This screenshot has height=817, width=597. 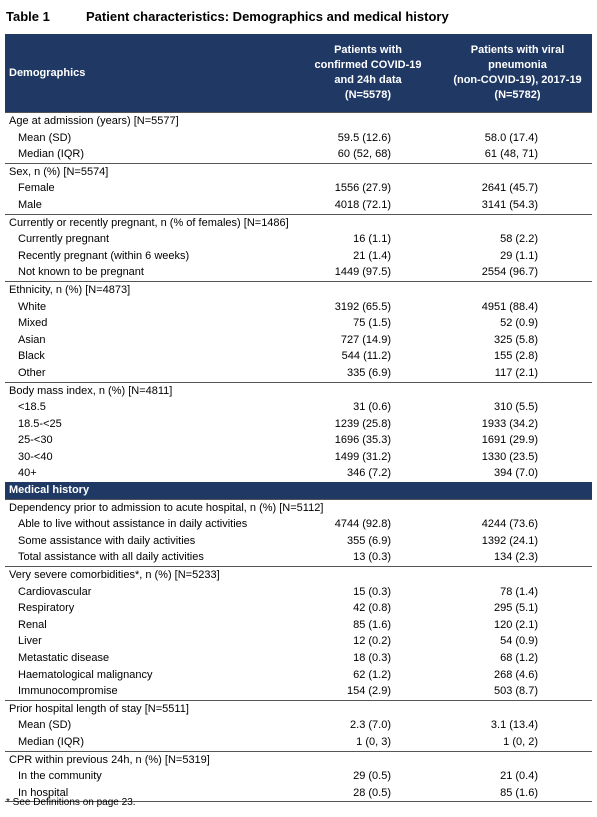 I want to click on row-label: 30-<40, so click(x=35, y=456).